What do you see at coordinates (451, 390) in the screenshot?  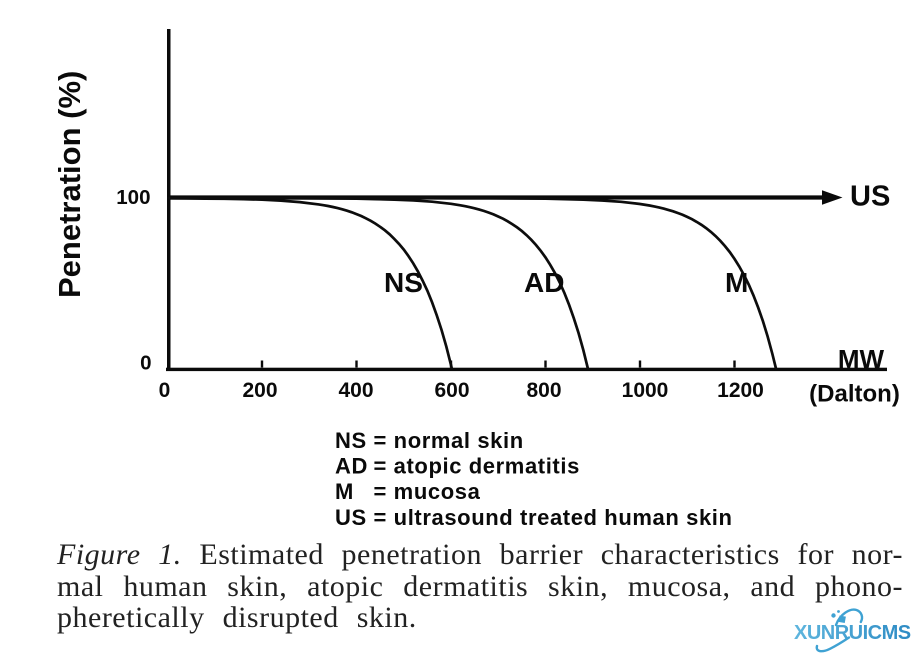 I see `svg-text: 600` at bounding box center [451, 390].